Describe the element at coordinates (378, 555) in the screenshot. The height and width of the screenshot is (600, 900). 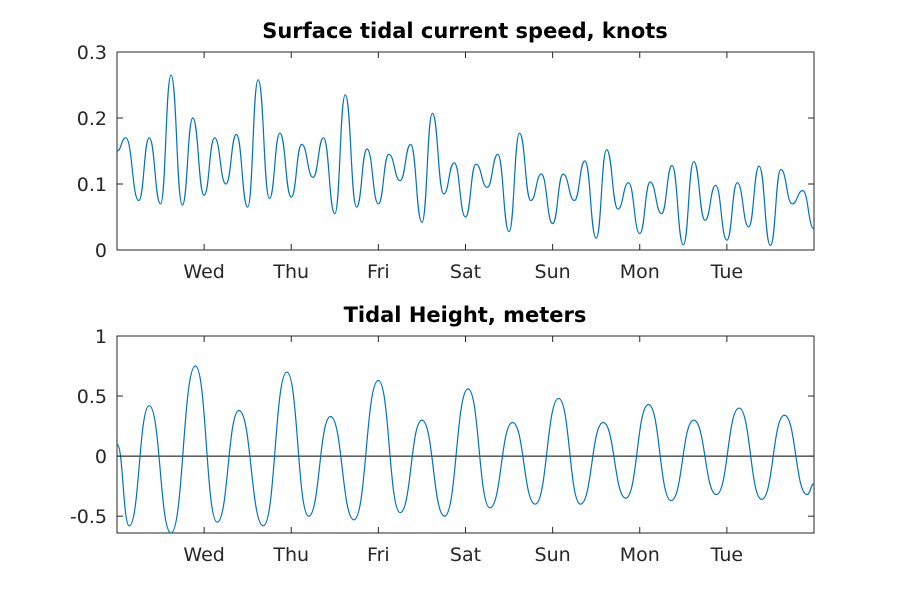
I see `tidal-height-xtick-label: Fri` at that location.